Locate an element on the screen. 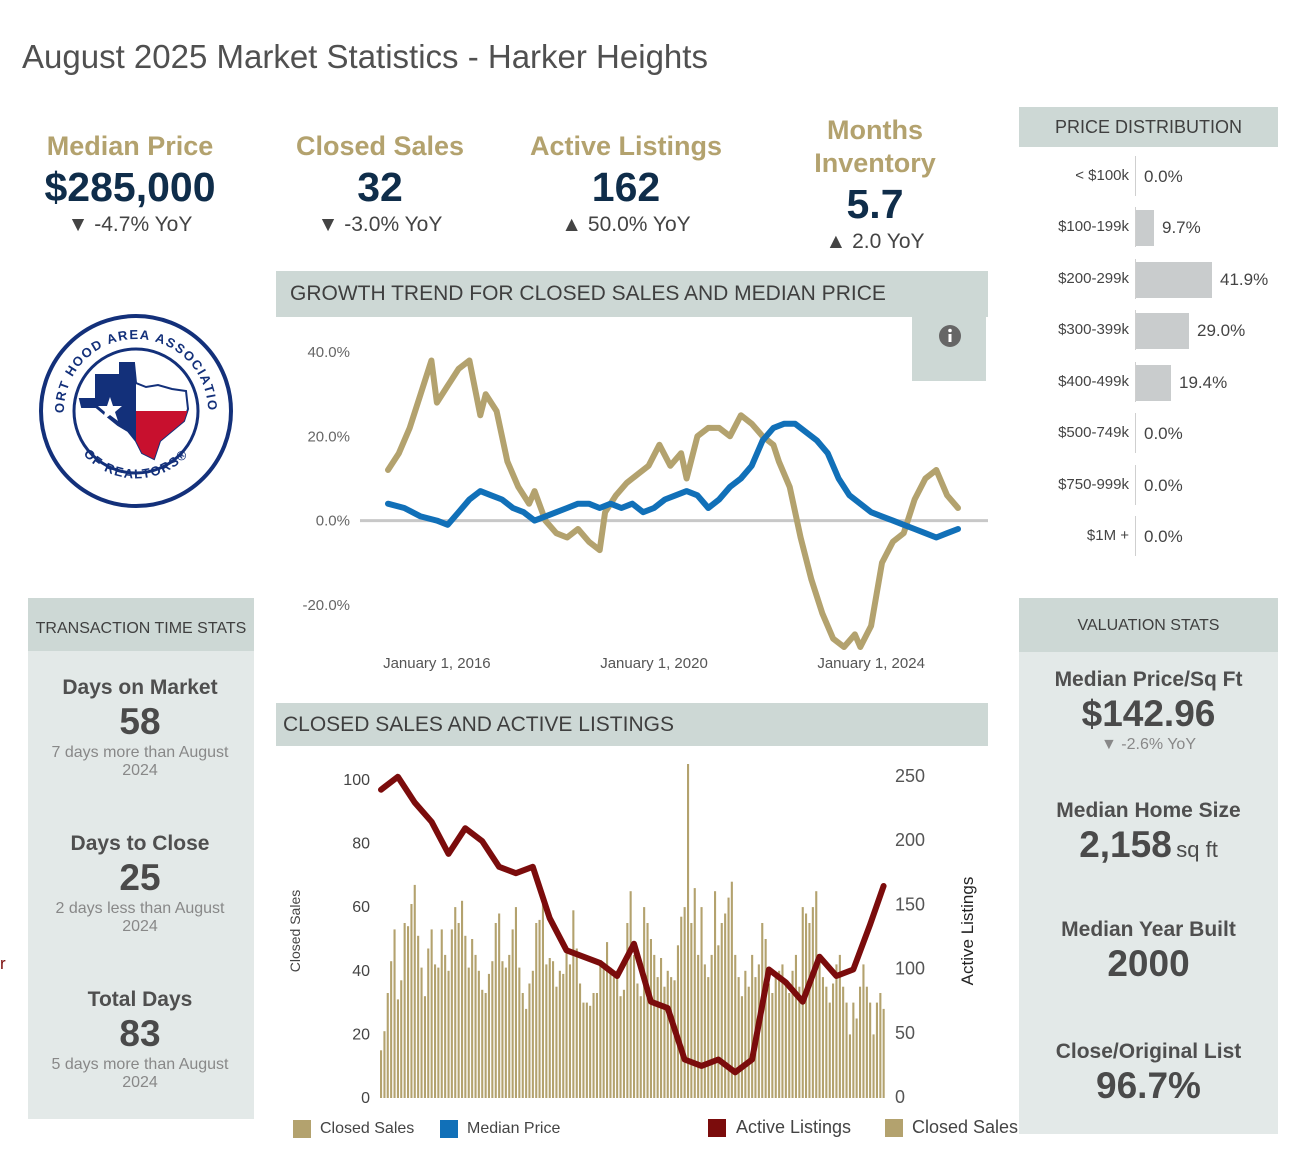 Image resolution: width=1297 pixels, height=1157 pixels. y-tick-label: 0 is located at coordinates (365, 1098).